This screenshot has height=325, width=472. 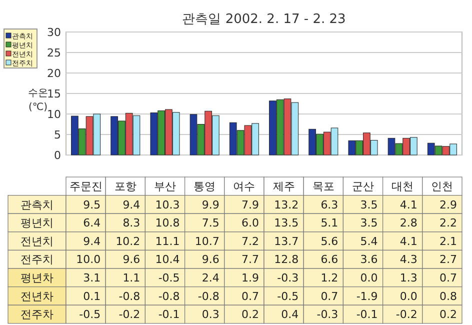 What do you see at coordinates (286, 241) in the screenshot?
I see `data-label: 13.7` at bounding box center [286, 241].